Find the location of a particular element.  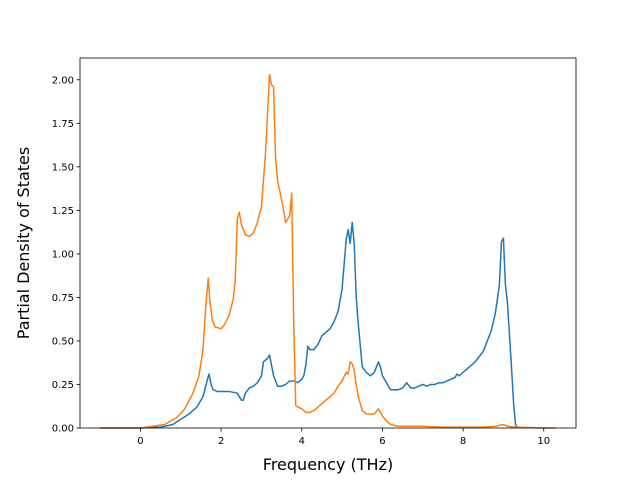

y-tick-label: 1.75 is located at coordinates (63, 124).